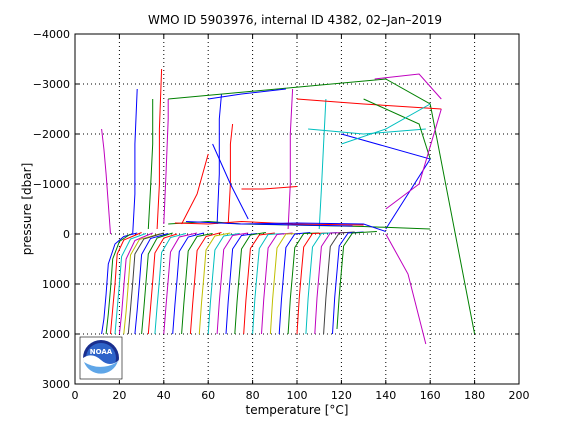  Describe the element at coordinates (66, 234) in the screenshot. I see `y-tick-label: 0` at that location.